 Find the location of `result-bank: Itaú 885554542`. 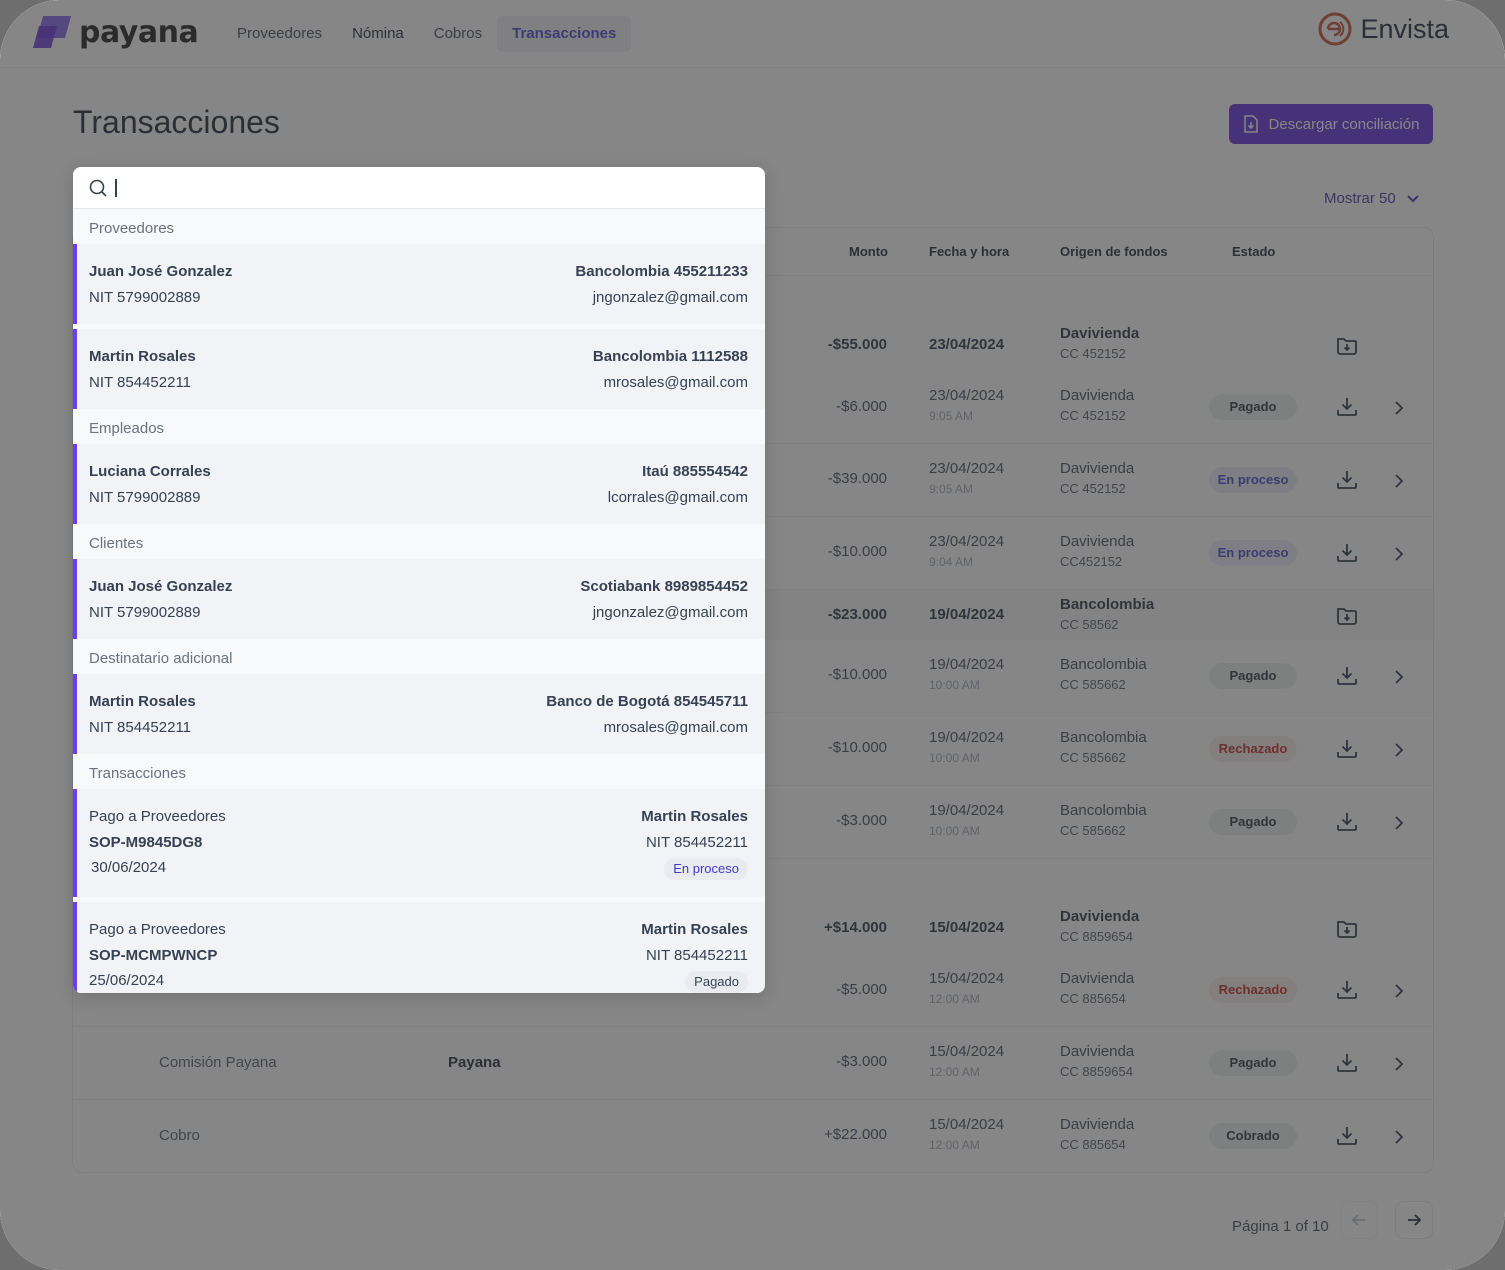

result-bank: Itaú 885554542 is located at coordinates (695, 471).